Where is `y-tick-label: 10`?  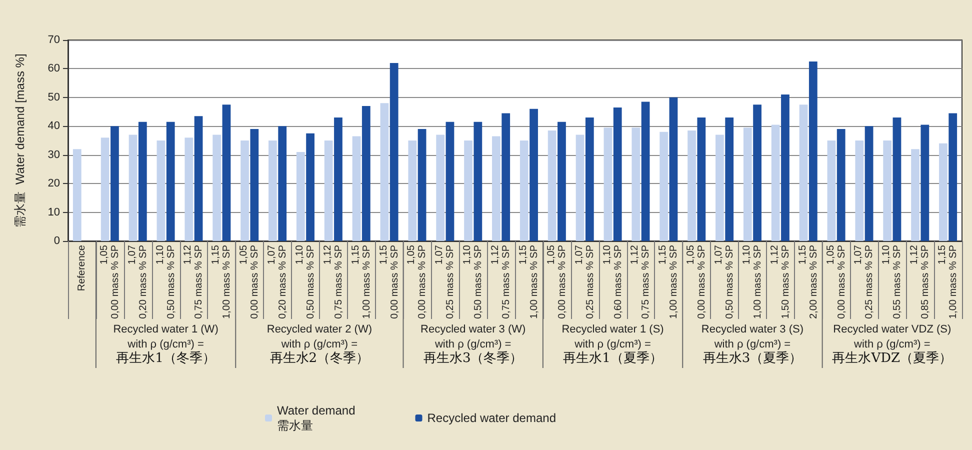 y-tick-label: 10 is located at coordinates (54, 212).